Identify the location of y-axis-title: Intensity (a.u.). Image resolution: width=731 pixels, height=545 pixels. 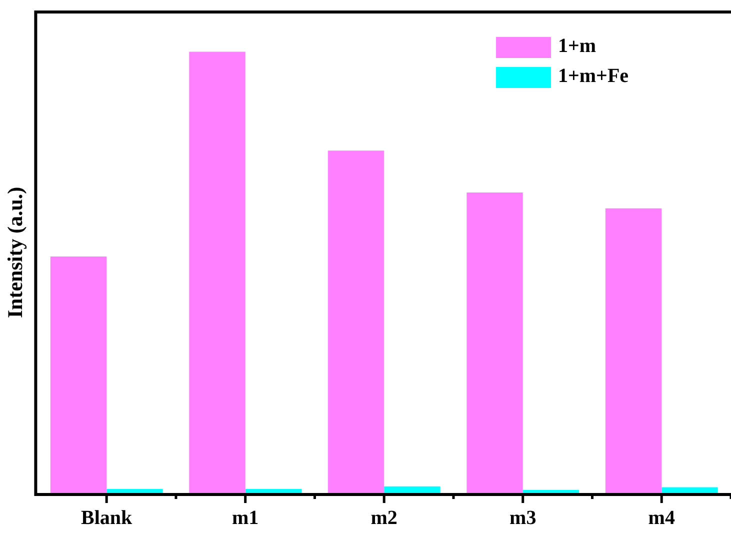
(15, 252).